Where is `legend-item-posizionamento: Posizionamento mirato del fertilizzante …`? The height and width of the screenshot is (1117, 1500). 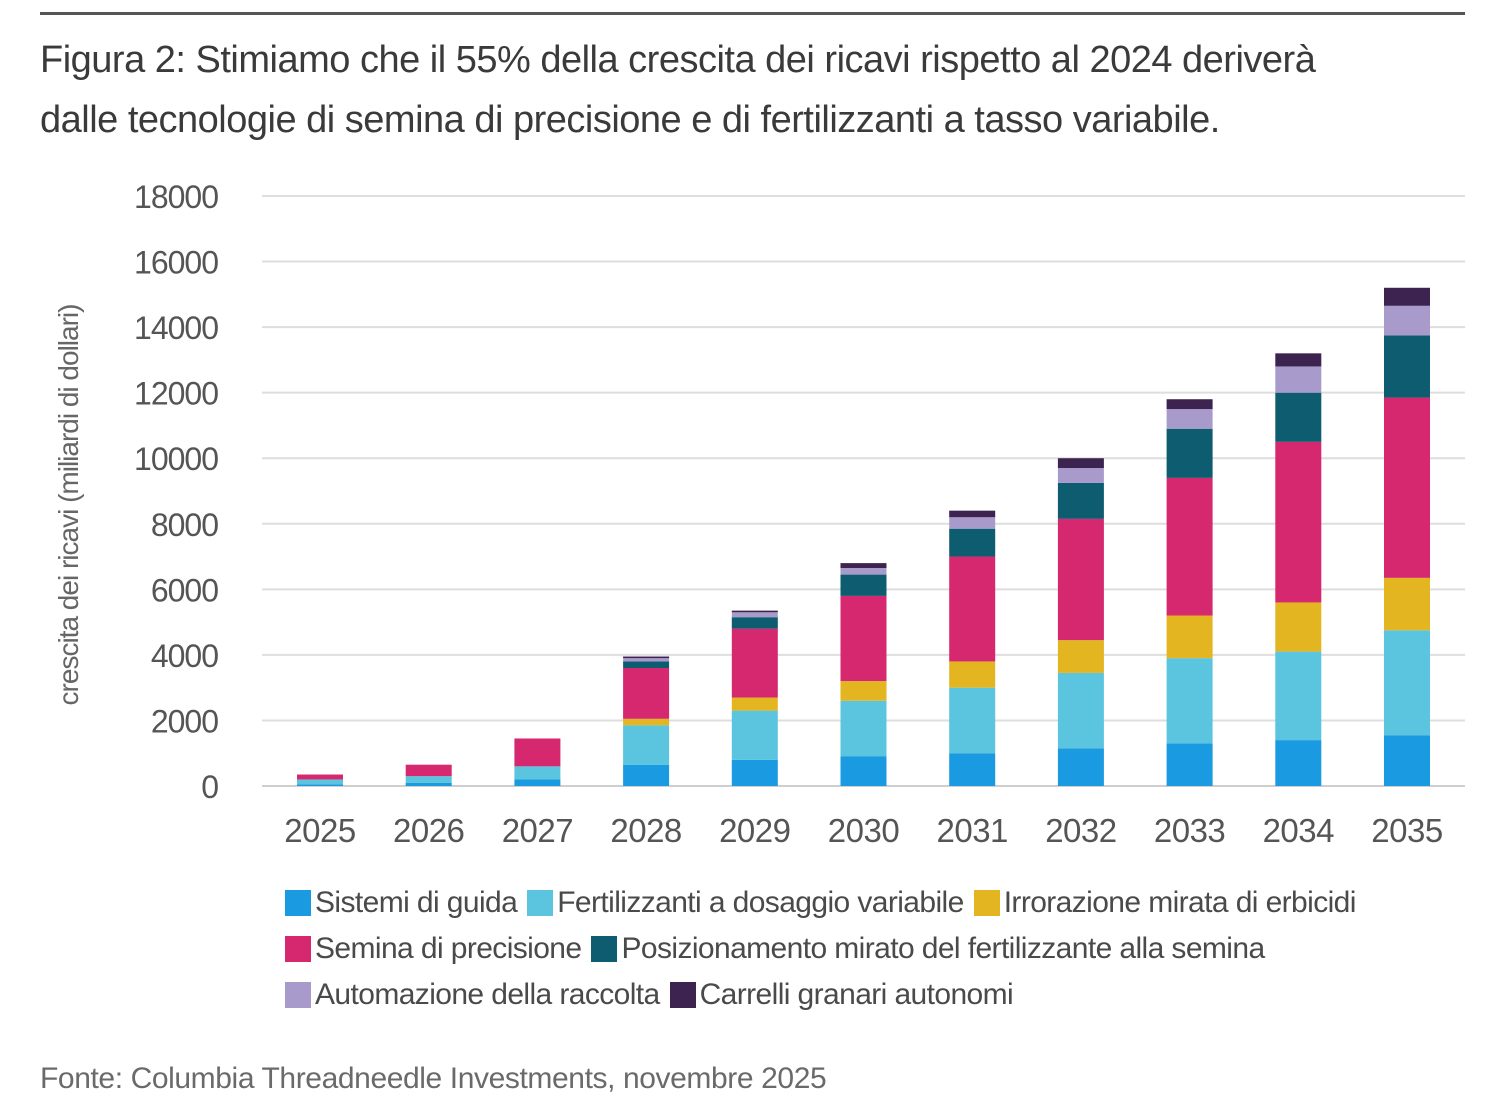
legend-item-posizionamento: Posizionamento mirato del fertilizzante … is located at coordinates (928, 949).